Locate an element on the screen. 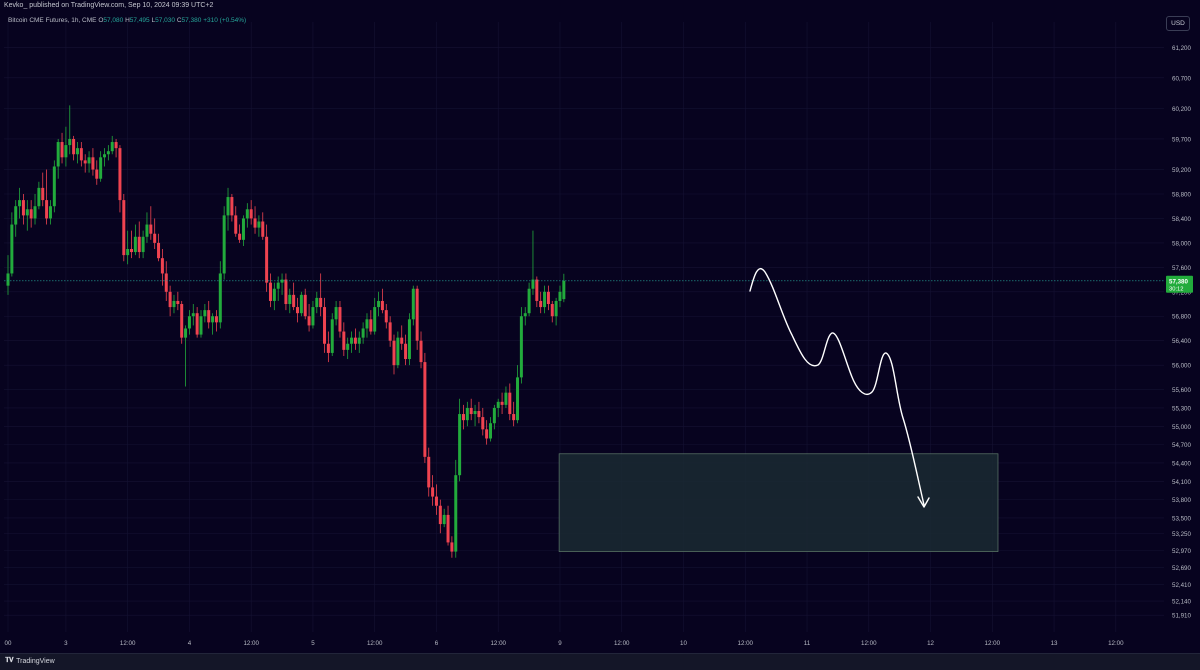 This screenshot has width=1200, height=670. change-value: +310 (+0.54%) is located at coordinates (225, 20).